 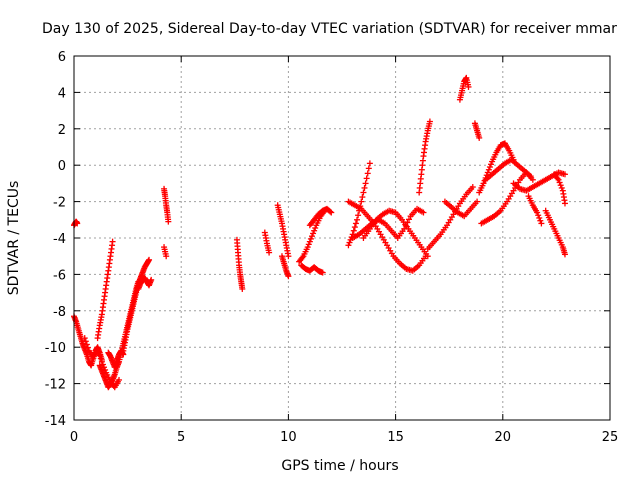 What do you see at coordinates (503, 437) in the screenshot?
I see `x-tick-label: 20` at bounding box center [503, 437].